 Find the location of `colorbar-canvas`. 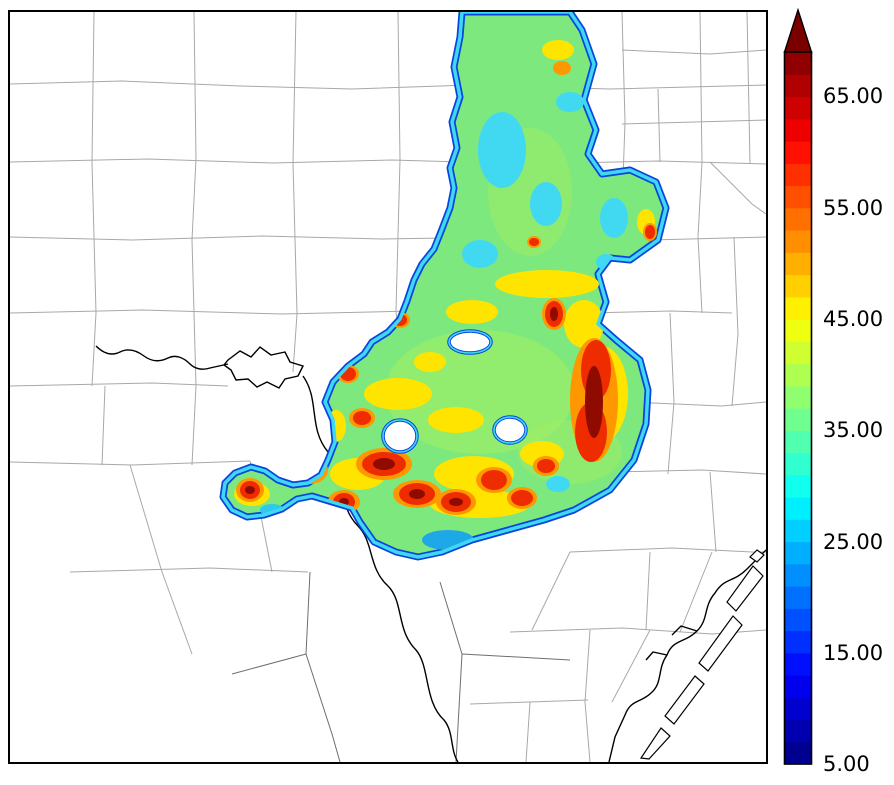

colorbar-canvas is located at coordinates (798, 386).